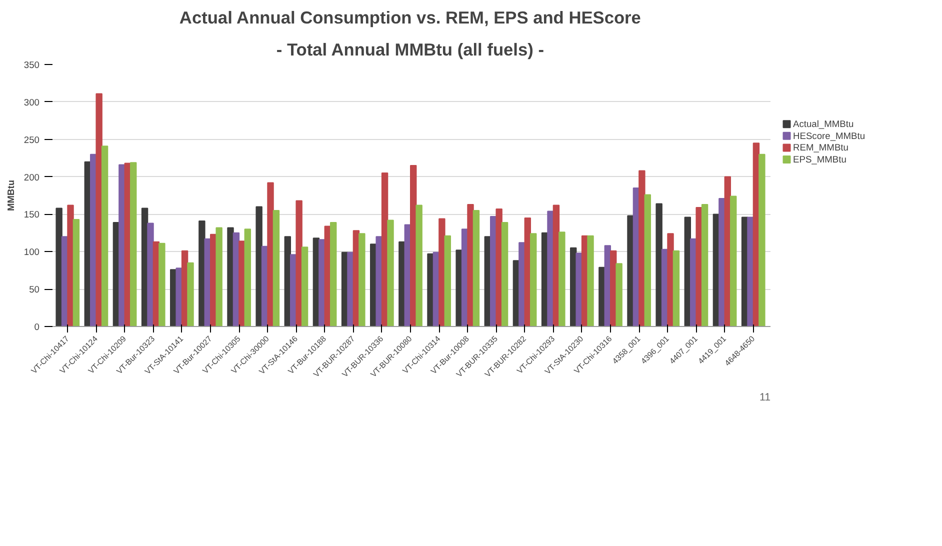  Describe the element at coordinates (820, 147) in the screenshot. I see `legend-label: REM_MMBtu` at that location.